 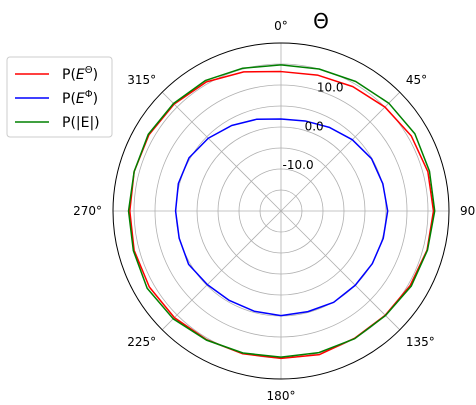 I want to click on angle-tick-label: 180°, so click(x=281, y=396).